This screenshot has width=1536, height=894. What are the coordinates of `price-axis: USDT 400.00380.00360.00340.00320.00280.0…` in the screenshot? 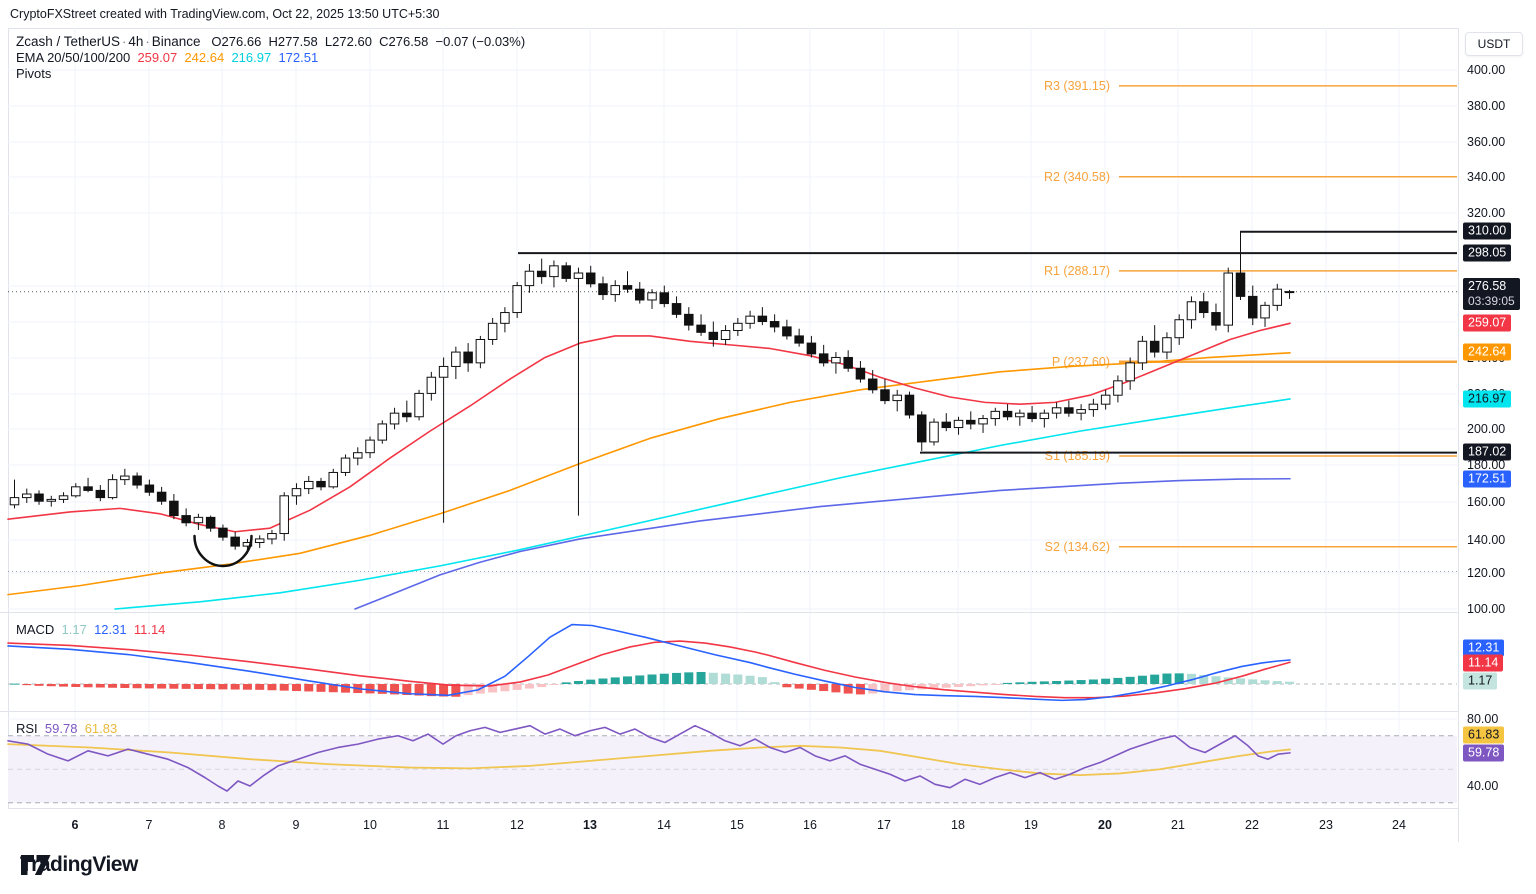 It's located at (1497, 435).